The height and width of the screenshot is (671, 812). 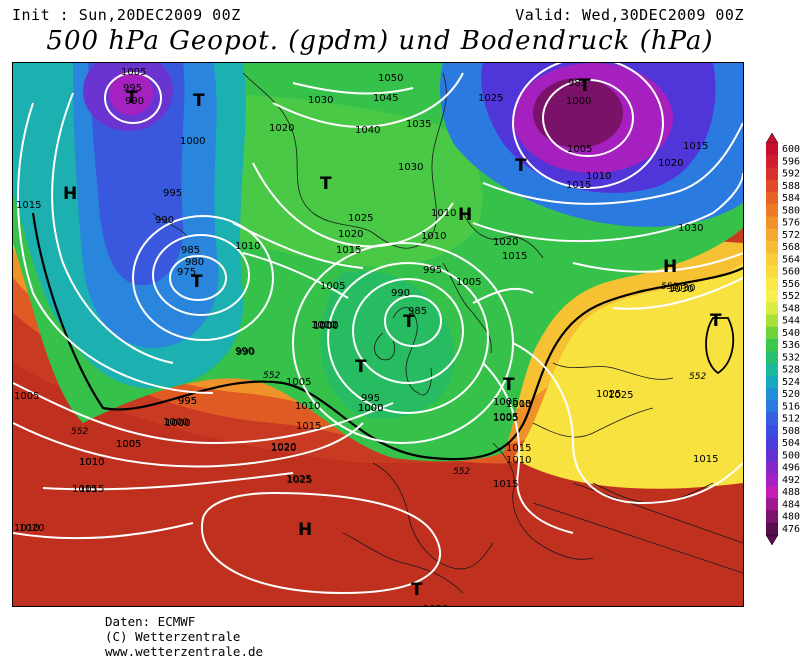 I want to click on init-time: Init : Sun,20DEC2009 00Z, so click(x=126, y=15).